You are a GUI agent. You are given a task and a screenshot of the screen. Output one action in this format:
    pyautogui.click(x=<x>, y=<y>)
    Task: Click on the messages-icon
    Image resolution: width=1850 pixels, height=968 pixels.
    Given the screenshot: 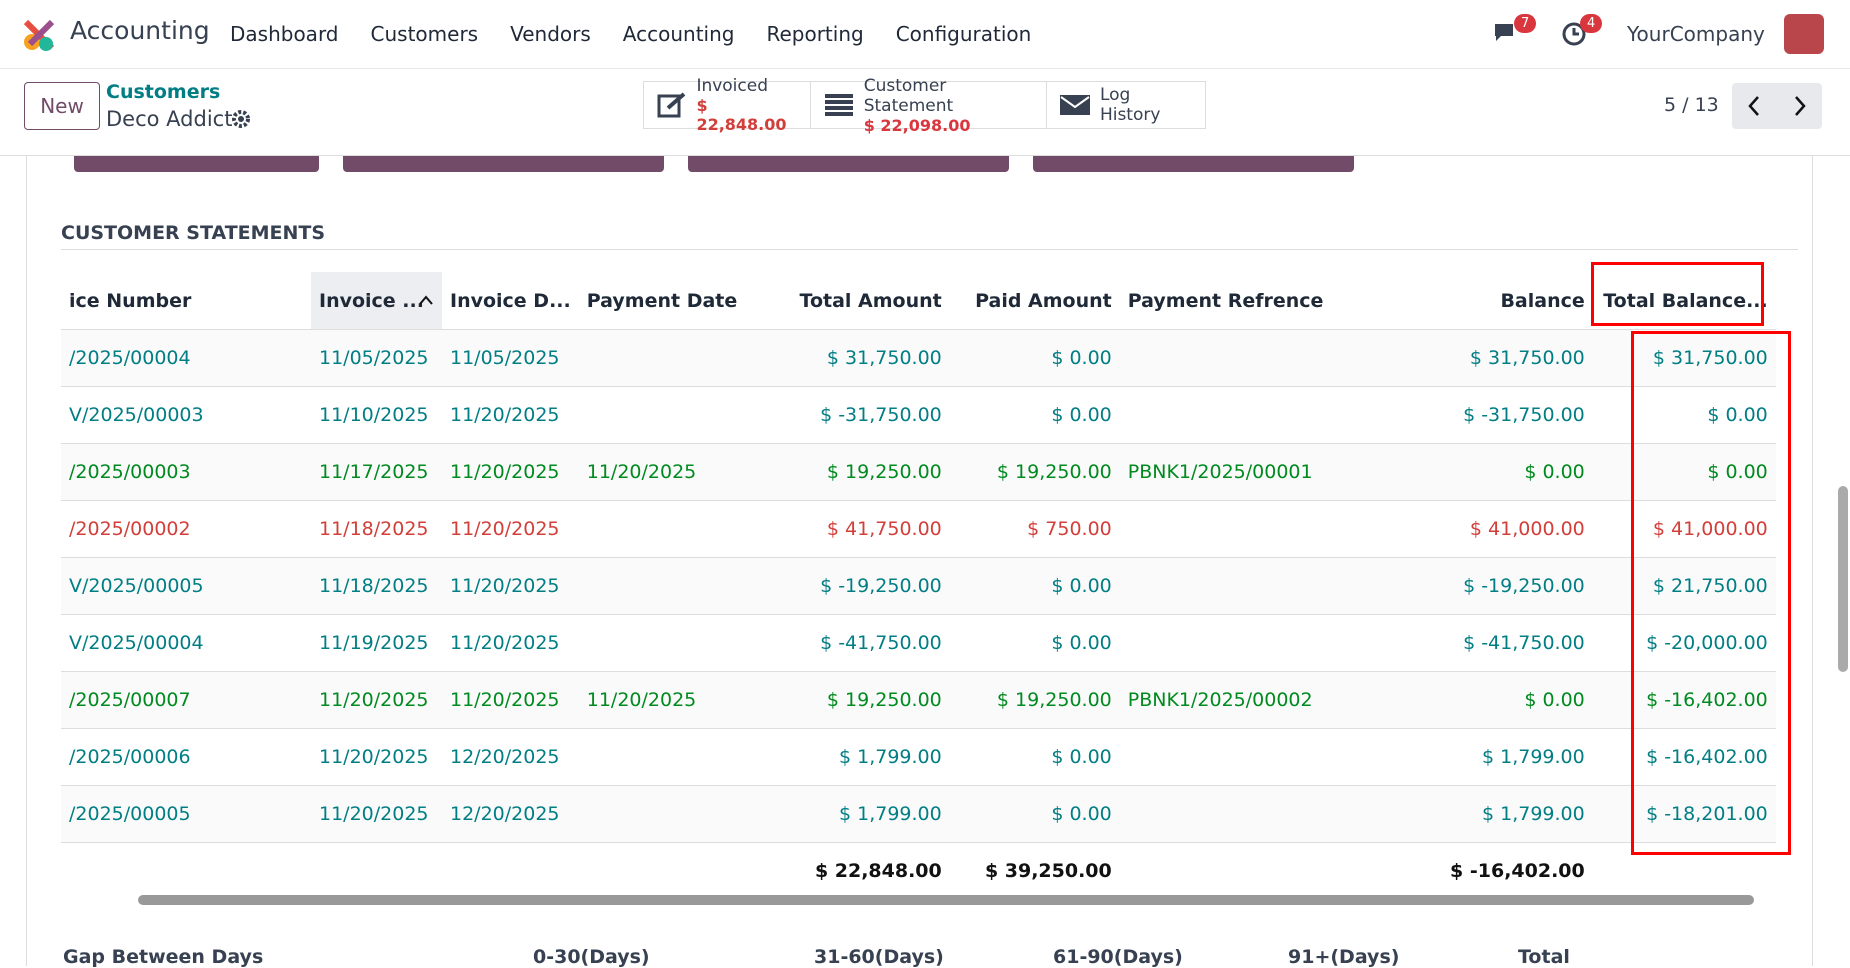 What is the action you would take?
    pyautogui.click(x=1507, y=34)
    